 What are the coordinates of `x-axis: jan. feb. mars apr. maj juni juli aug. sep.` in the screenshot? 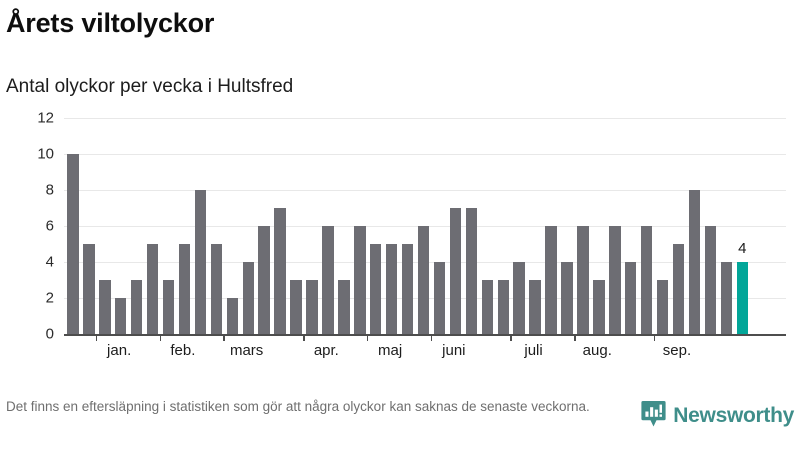 It's located at (425, 352).